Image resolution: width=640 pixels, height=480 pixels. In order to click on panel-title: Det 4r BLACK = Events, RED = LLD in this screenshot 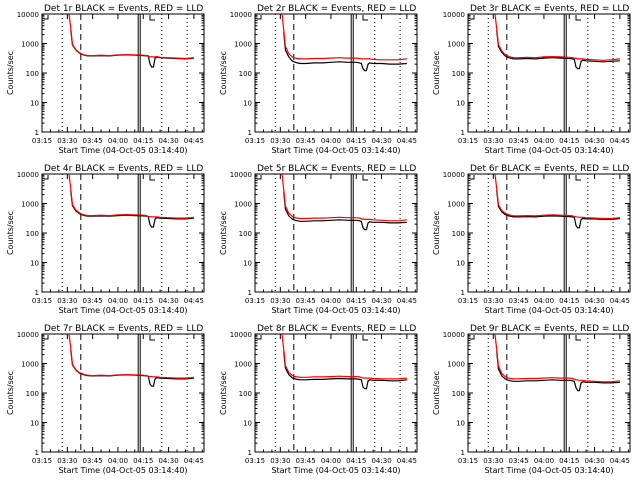, I will do `click(123, 169)`.